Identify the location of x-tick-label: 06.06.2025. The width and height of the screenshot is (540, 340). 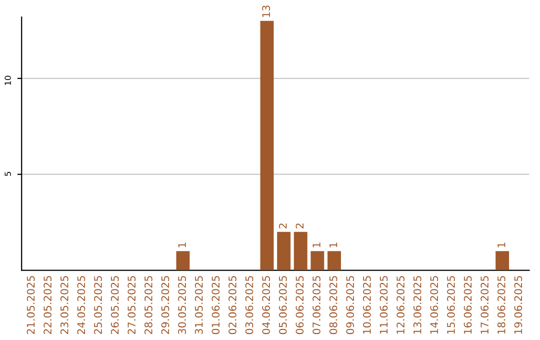
(300, 305).